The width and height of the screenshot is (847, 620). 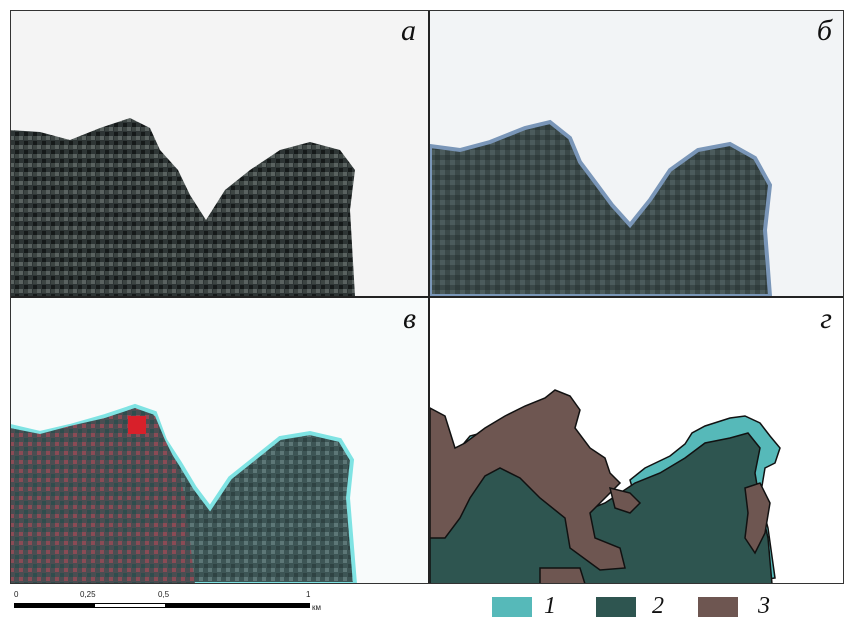 I want to click on scale-tick-05: 0,5, so click(x=164, y=594).